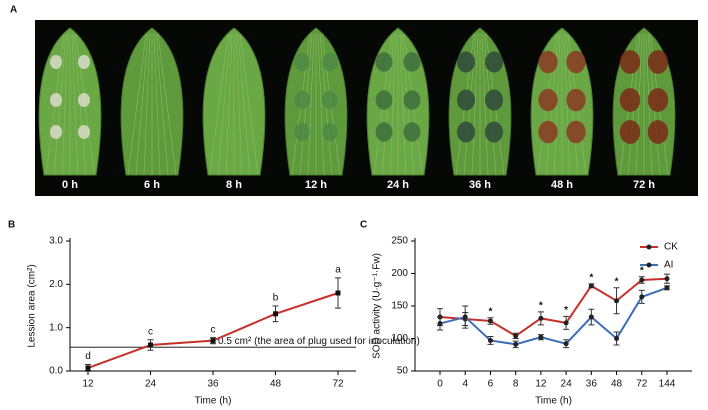  Describe the element at coordinates (276, 298) in the screenshot. I see `significance-letter: b` at that location.